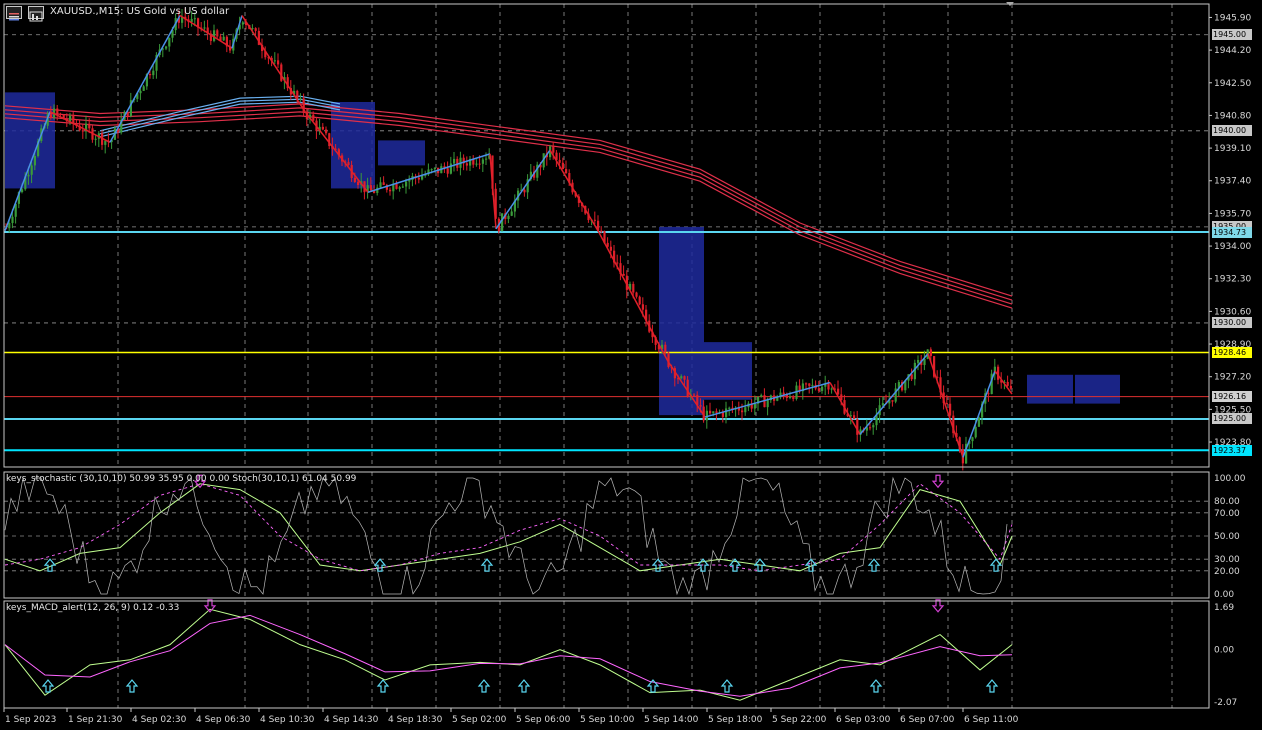 The image size is (1262, 730). I want to click on time-tick-label: 4 Sep 10:30, so click(287, 720).